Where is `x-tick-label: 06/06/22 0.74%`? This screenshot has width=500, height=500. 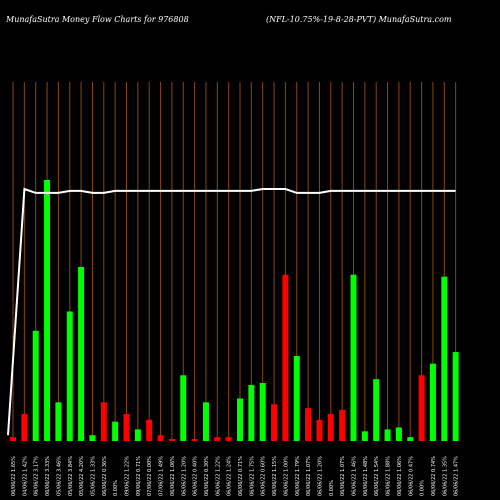
x-tick-label: 06/06/22 0.74% is located at coordinates (434, 476).